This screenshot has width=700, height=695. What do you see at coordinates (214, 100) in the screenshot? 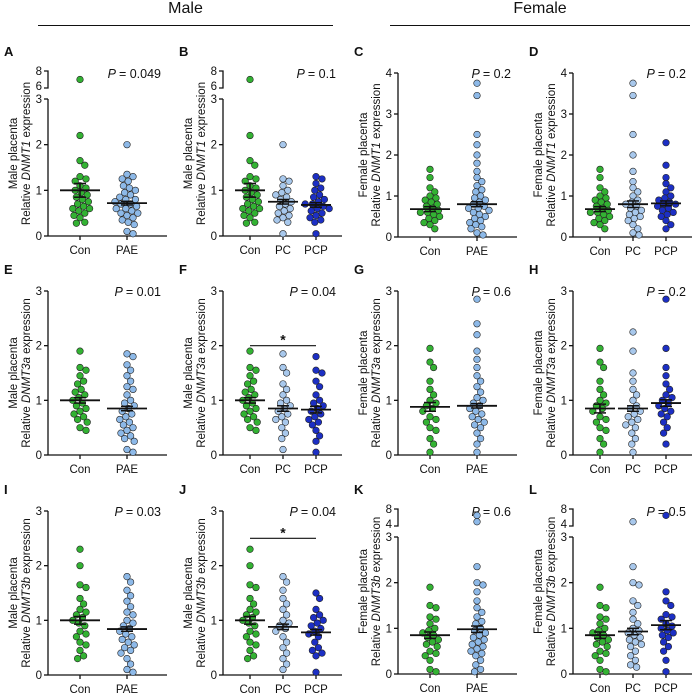
I see `y-tick-label: 3` at bounding box center [214, 100].